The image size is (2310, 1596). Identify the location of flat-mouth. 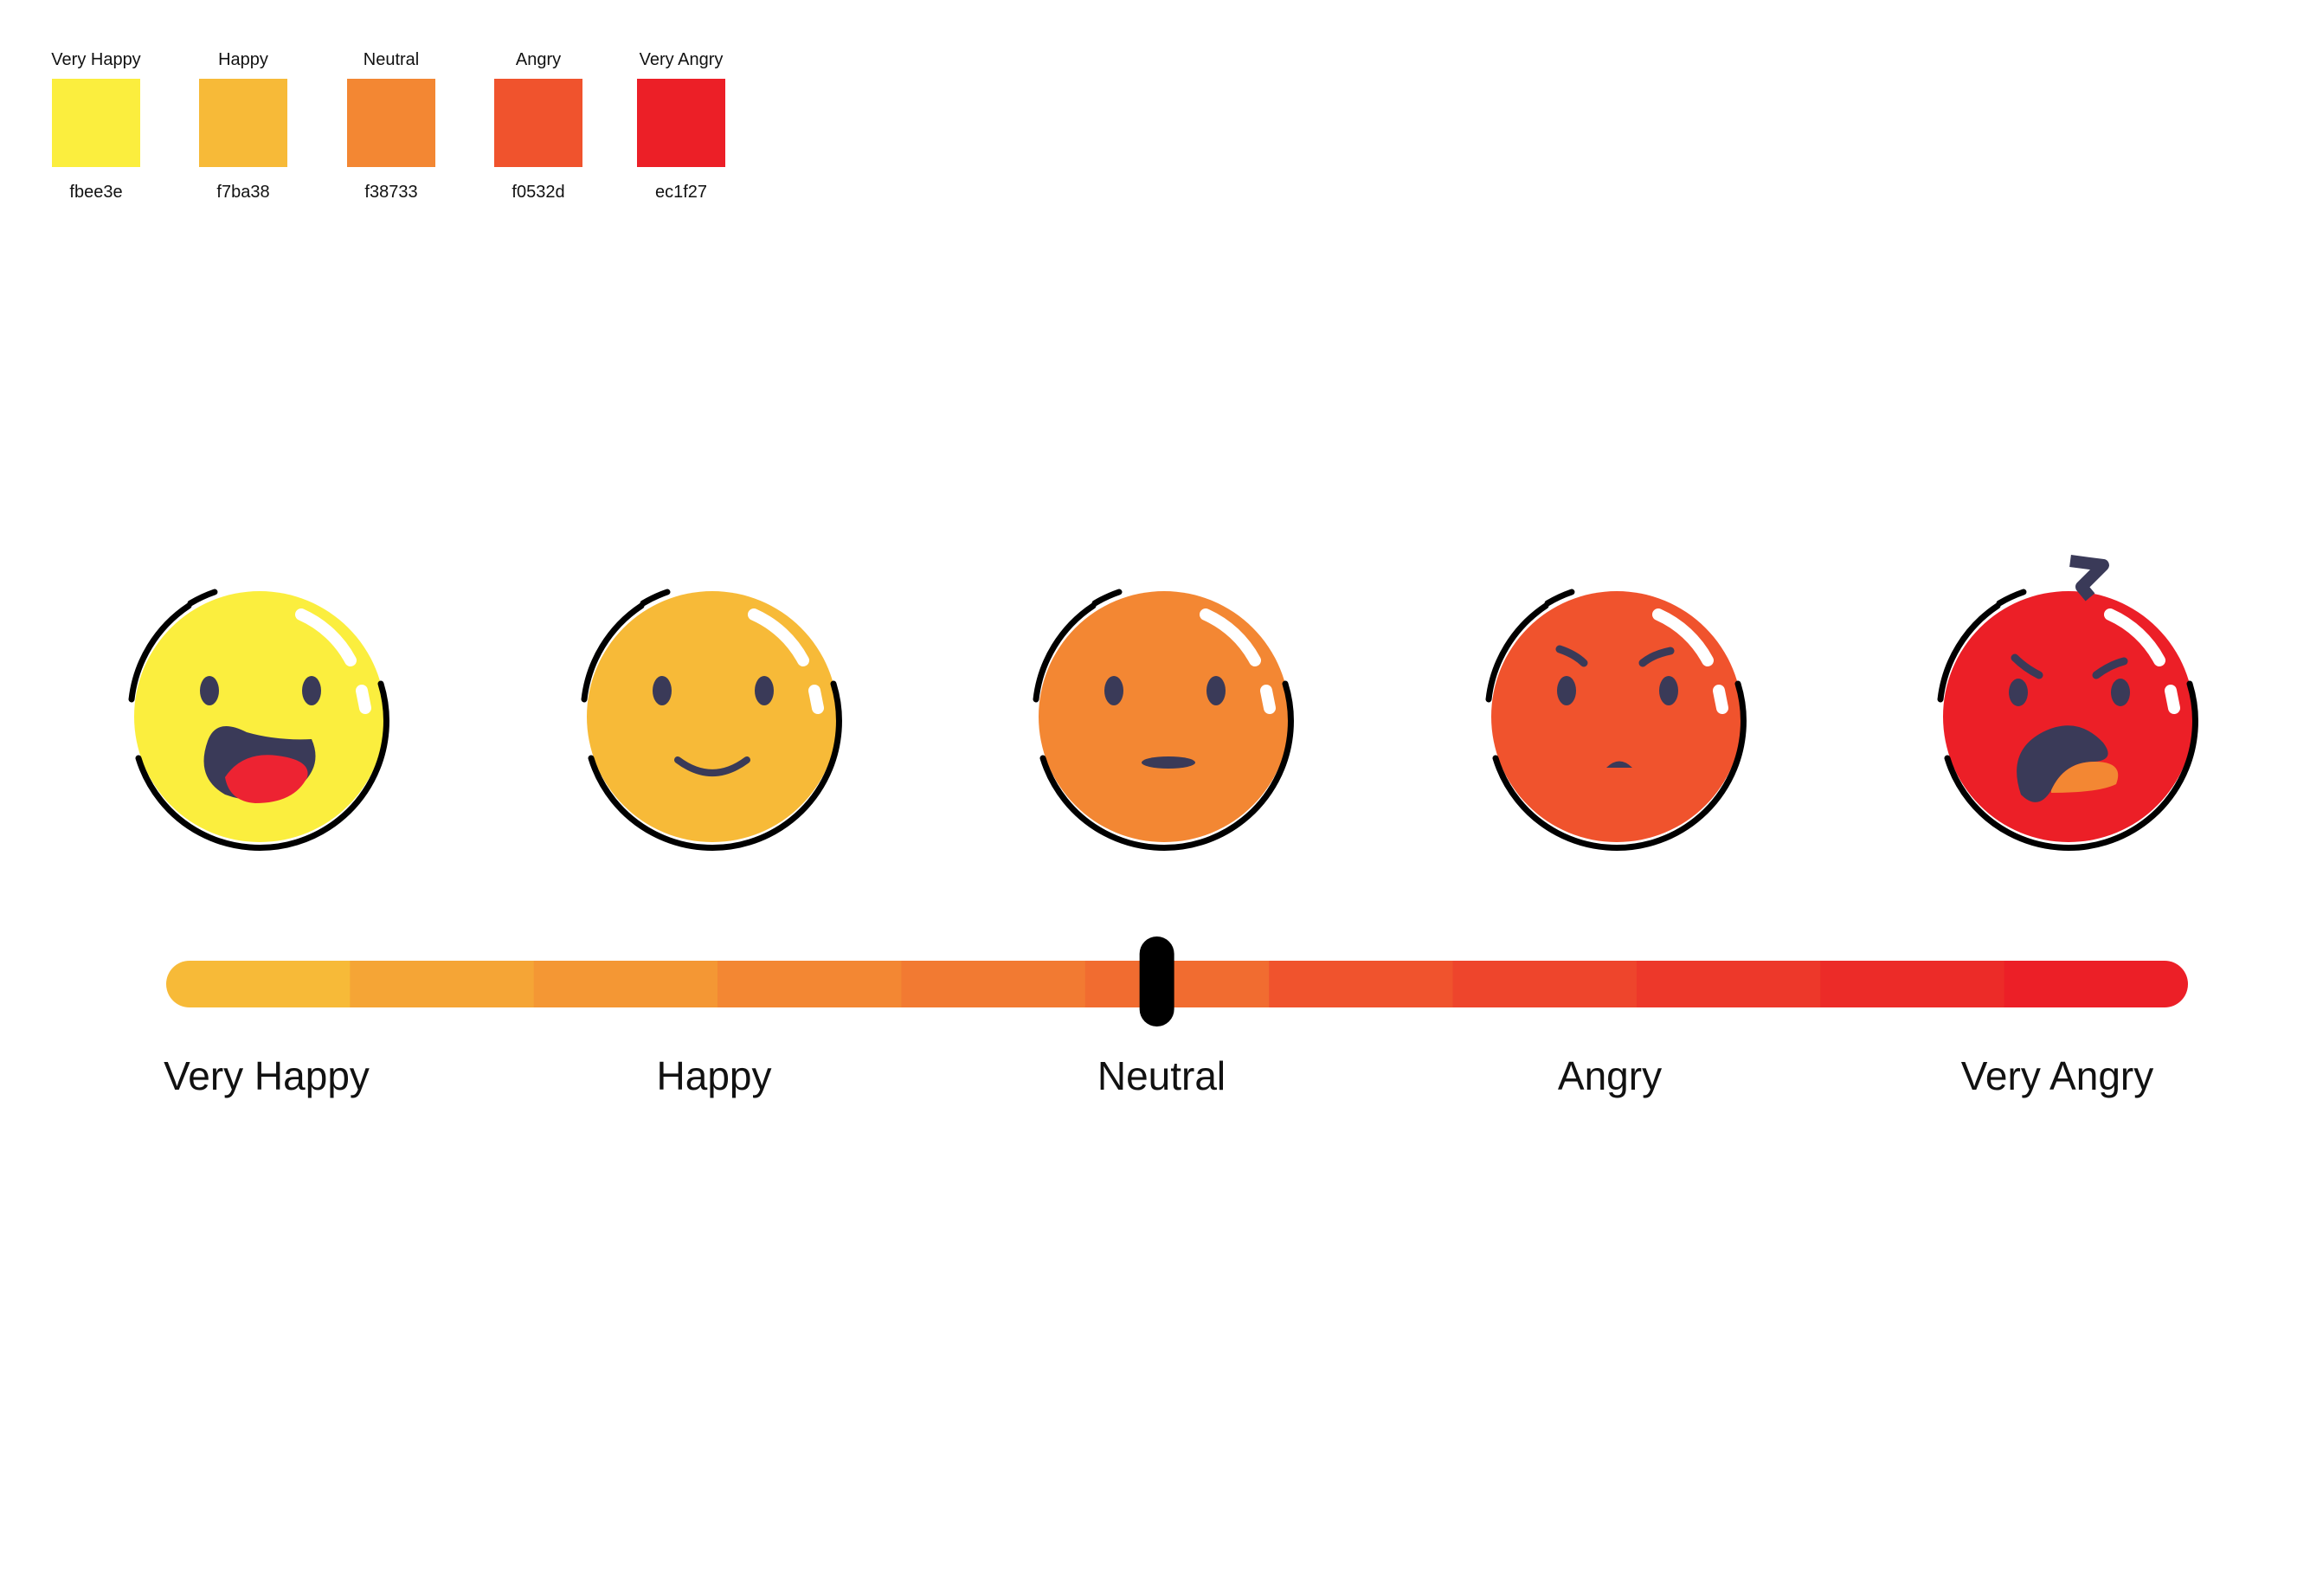
(1168, 763).